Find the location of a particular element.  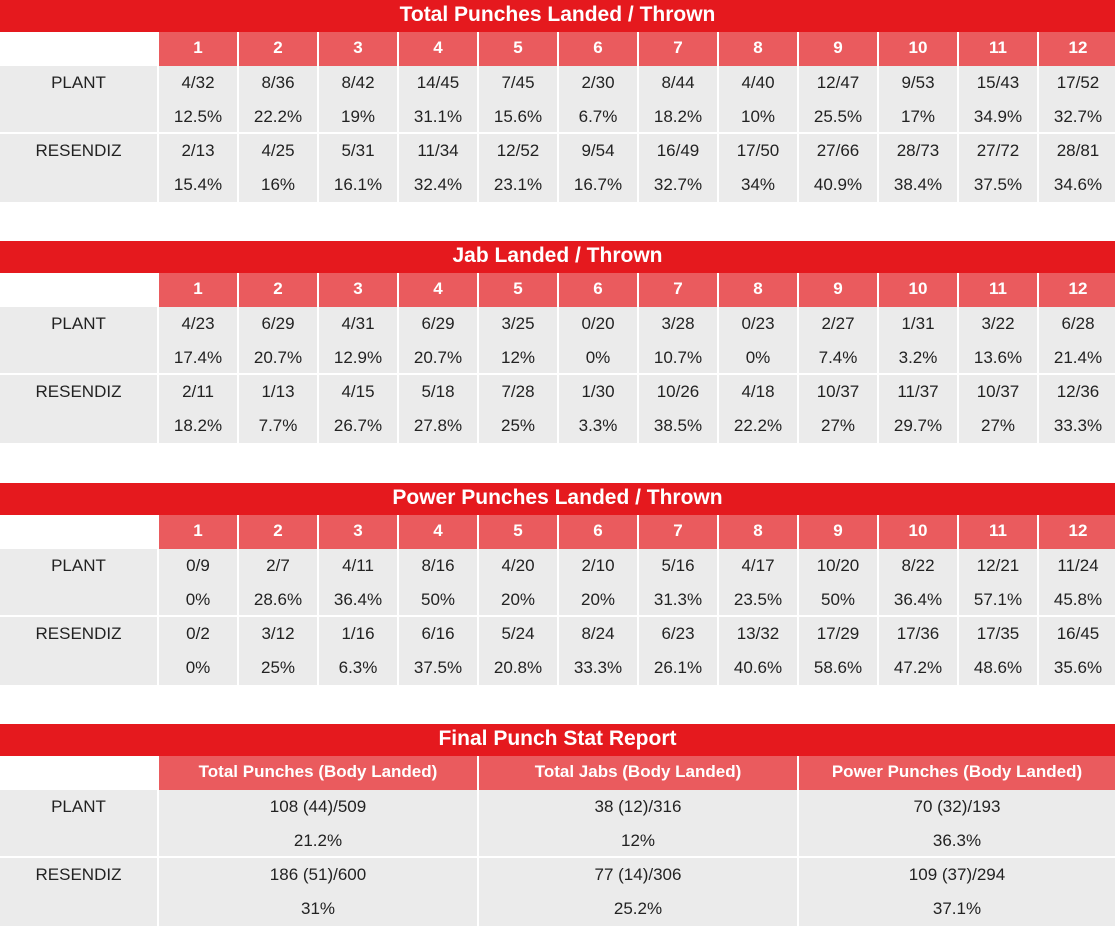

percent-cell: 23.1% is located at coordinates (517, 185).